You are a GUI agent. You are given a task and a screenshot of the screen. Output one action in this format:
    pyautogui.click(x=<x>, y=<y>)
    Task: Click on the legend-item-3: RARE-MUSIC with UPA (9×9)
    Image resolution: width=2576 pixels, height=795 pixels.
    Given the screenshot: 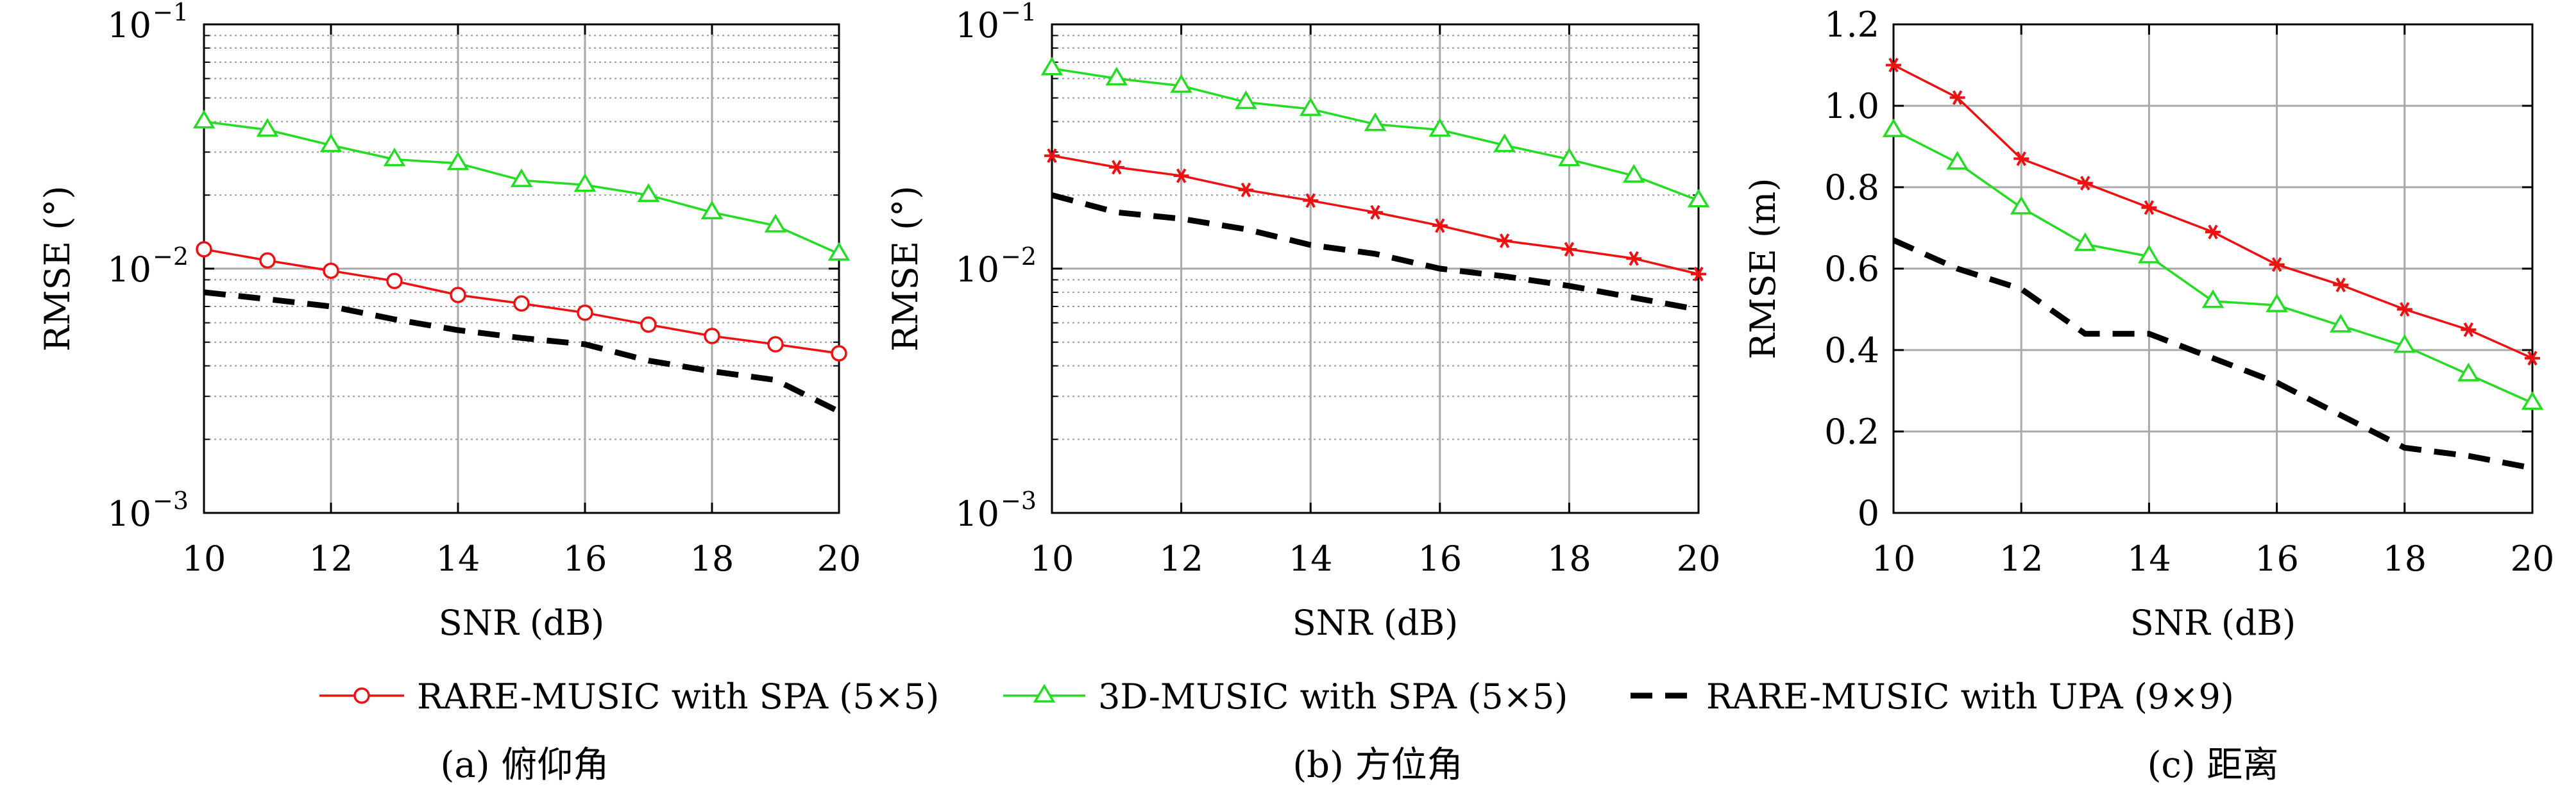 What is the action you would take?
    pyautogui.click(x=1932, y=696)
    